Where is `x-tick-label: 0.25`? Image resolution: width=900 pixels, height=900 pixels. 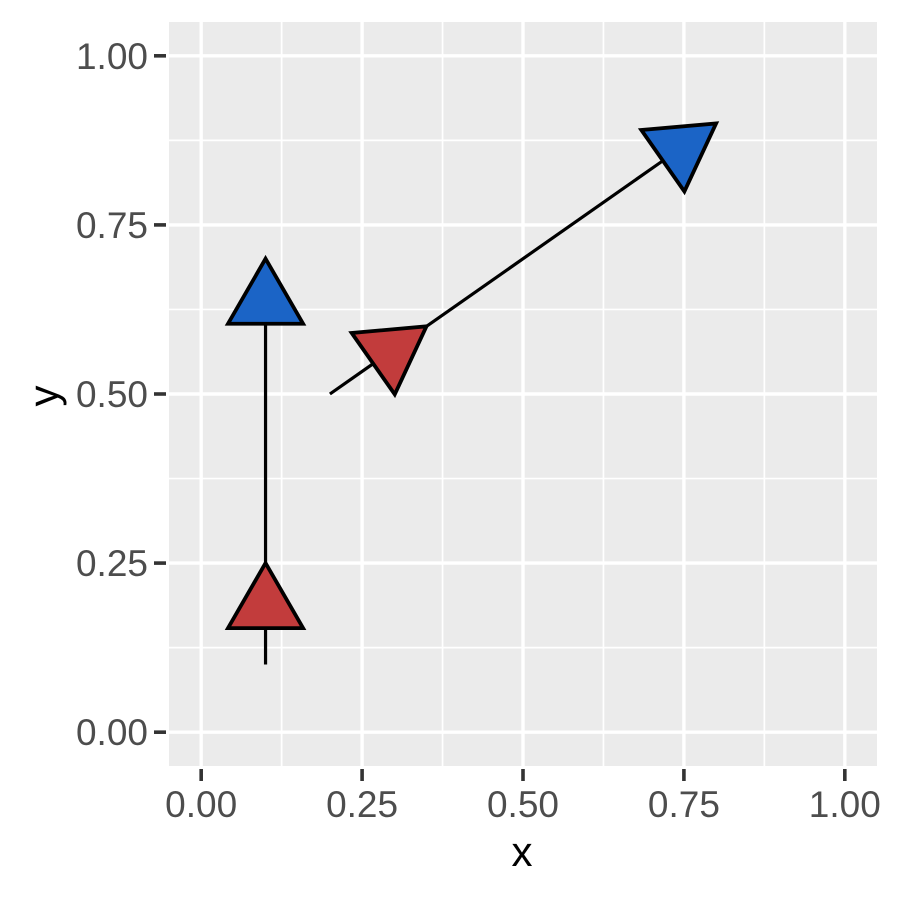 x-tick-label: 0.25 is located at coordinates (362, 804).